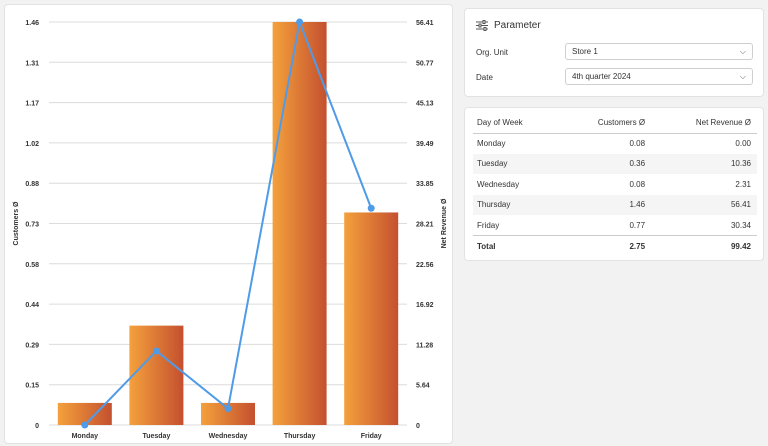  I want to click on table-row: Friday 0.77 30.34, so click(615, 225).